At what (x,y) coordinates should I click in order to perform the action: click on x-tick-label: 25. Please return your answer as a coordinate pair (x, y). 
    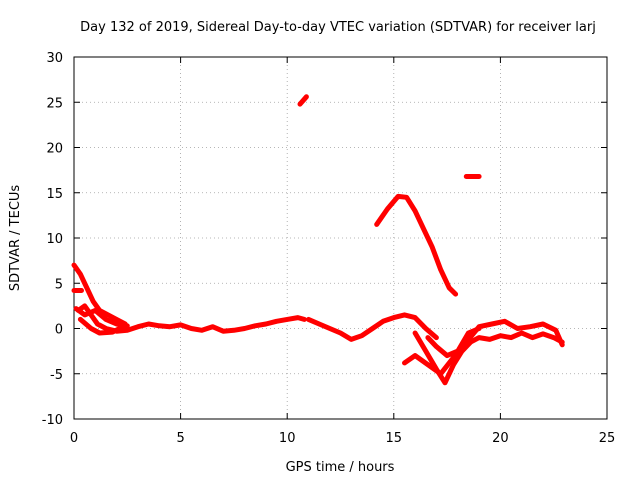
    Looking at the image, I should click on (607, 438).